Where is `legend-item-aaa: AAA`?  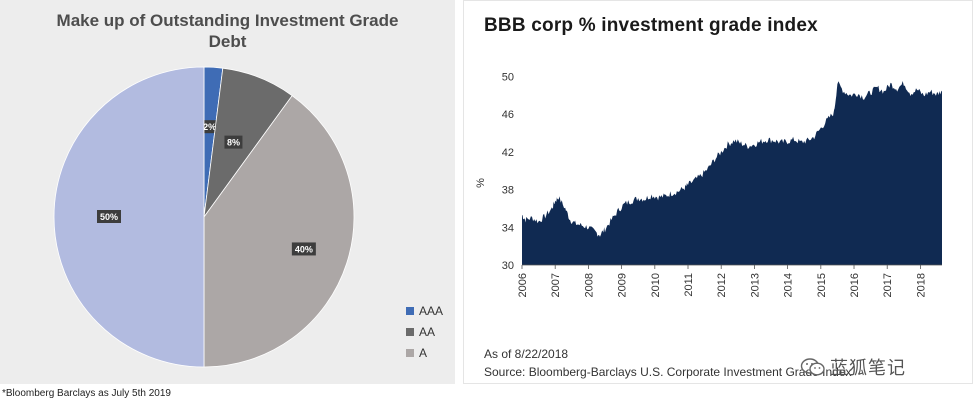
legend-item-aaa: AAA is located at coordinates (424, 311).